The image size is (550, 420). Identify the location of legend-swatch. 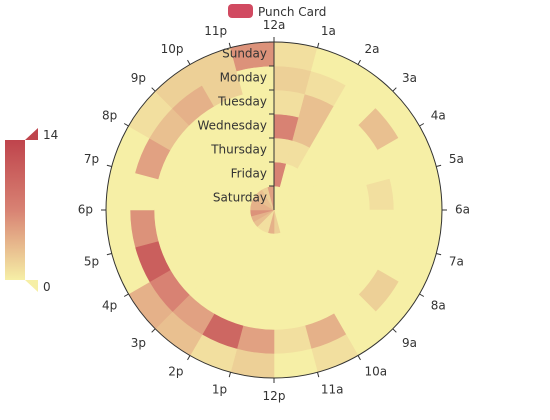
(240, 11).